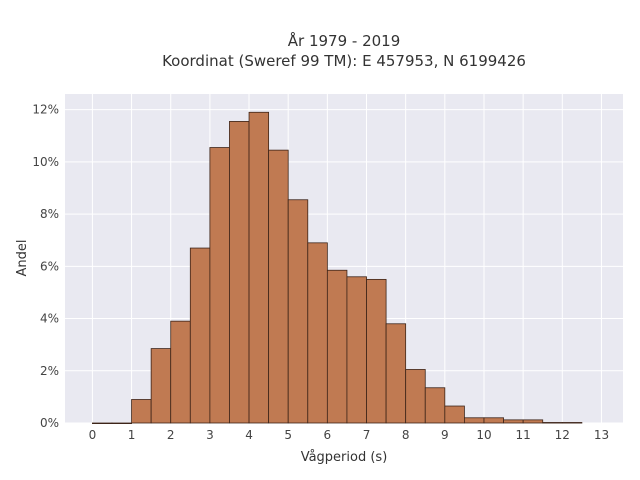 This screenshot has height=480, width=640. What do you see at coordinates (344, 40) in the screenshot?
I see `chart-title-line1: År 1979 - 2019` at bounding box center [344, 40].